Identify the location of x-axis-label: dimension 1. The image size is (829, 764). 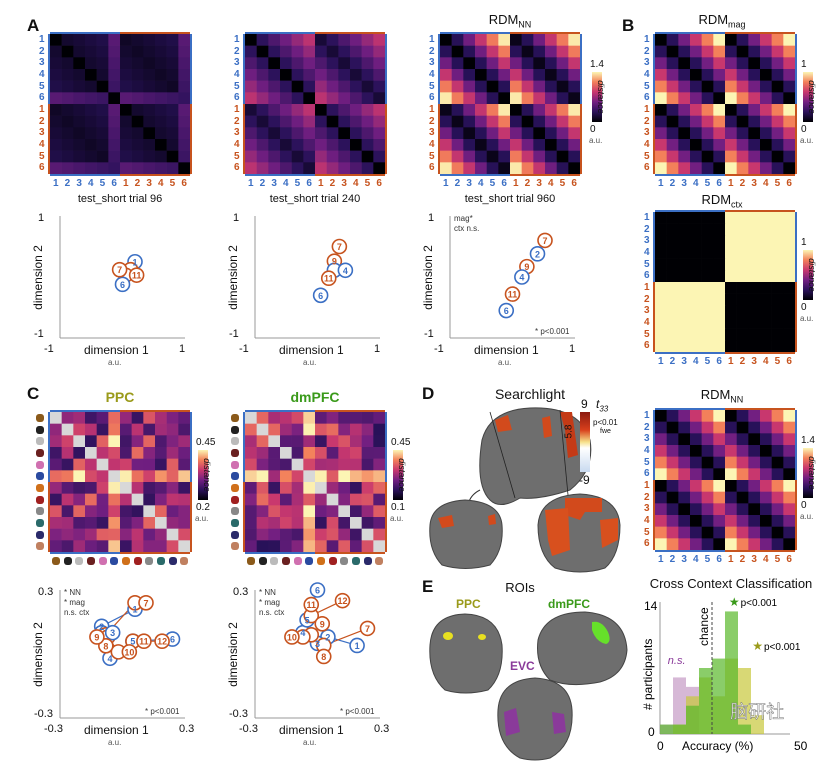
(116, 350).